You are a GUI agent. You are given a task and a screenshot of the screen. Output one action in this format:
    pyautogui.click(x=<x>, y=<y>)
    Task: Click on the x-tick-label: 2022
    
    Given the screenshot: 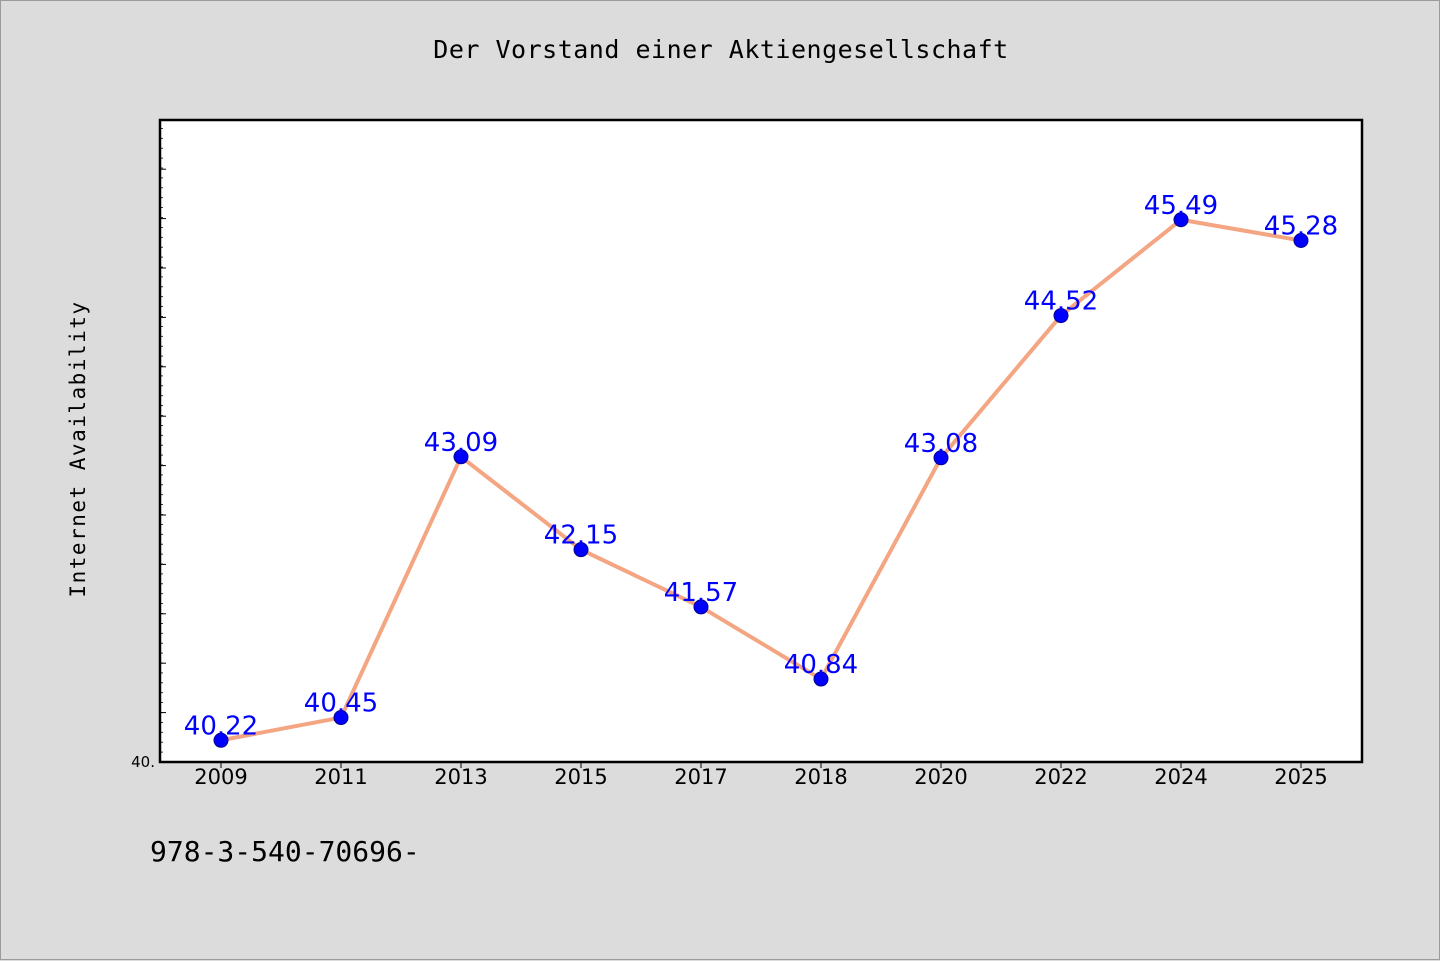 What is the action you would take?
    pyautogui.click(x=1060, y=777)
    